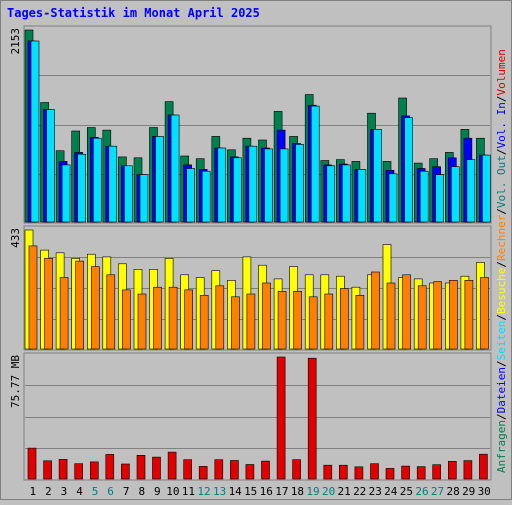 This screenshot has width=512, height=505. I want to click on x-tick-label-day-12: 12, so click(203, 491).